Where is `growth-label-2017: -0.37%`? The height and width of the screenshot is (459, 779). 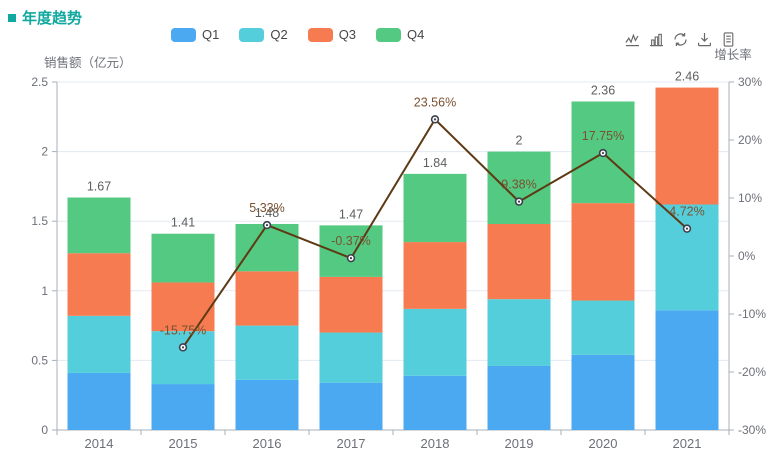
growth-label-2017: -0.37% is located at coordinates (351, 241).